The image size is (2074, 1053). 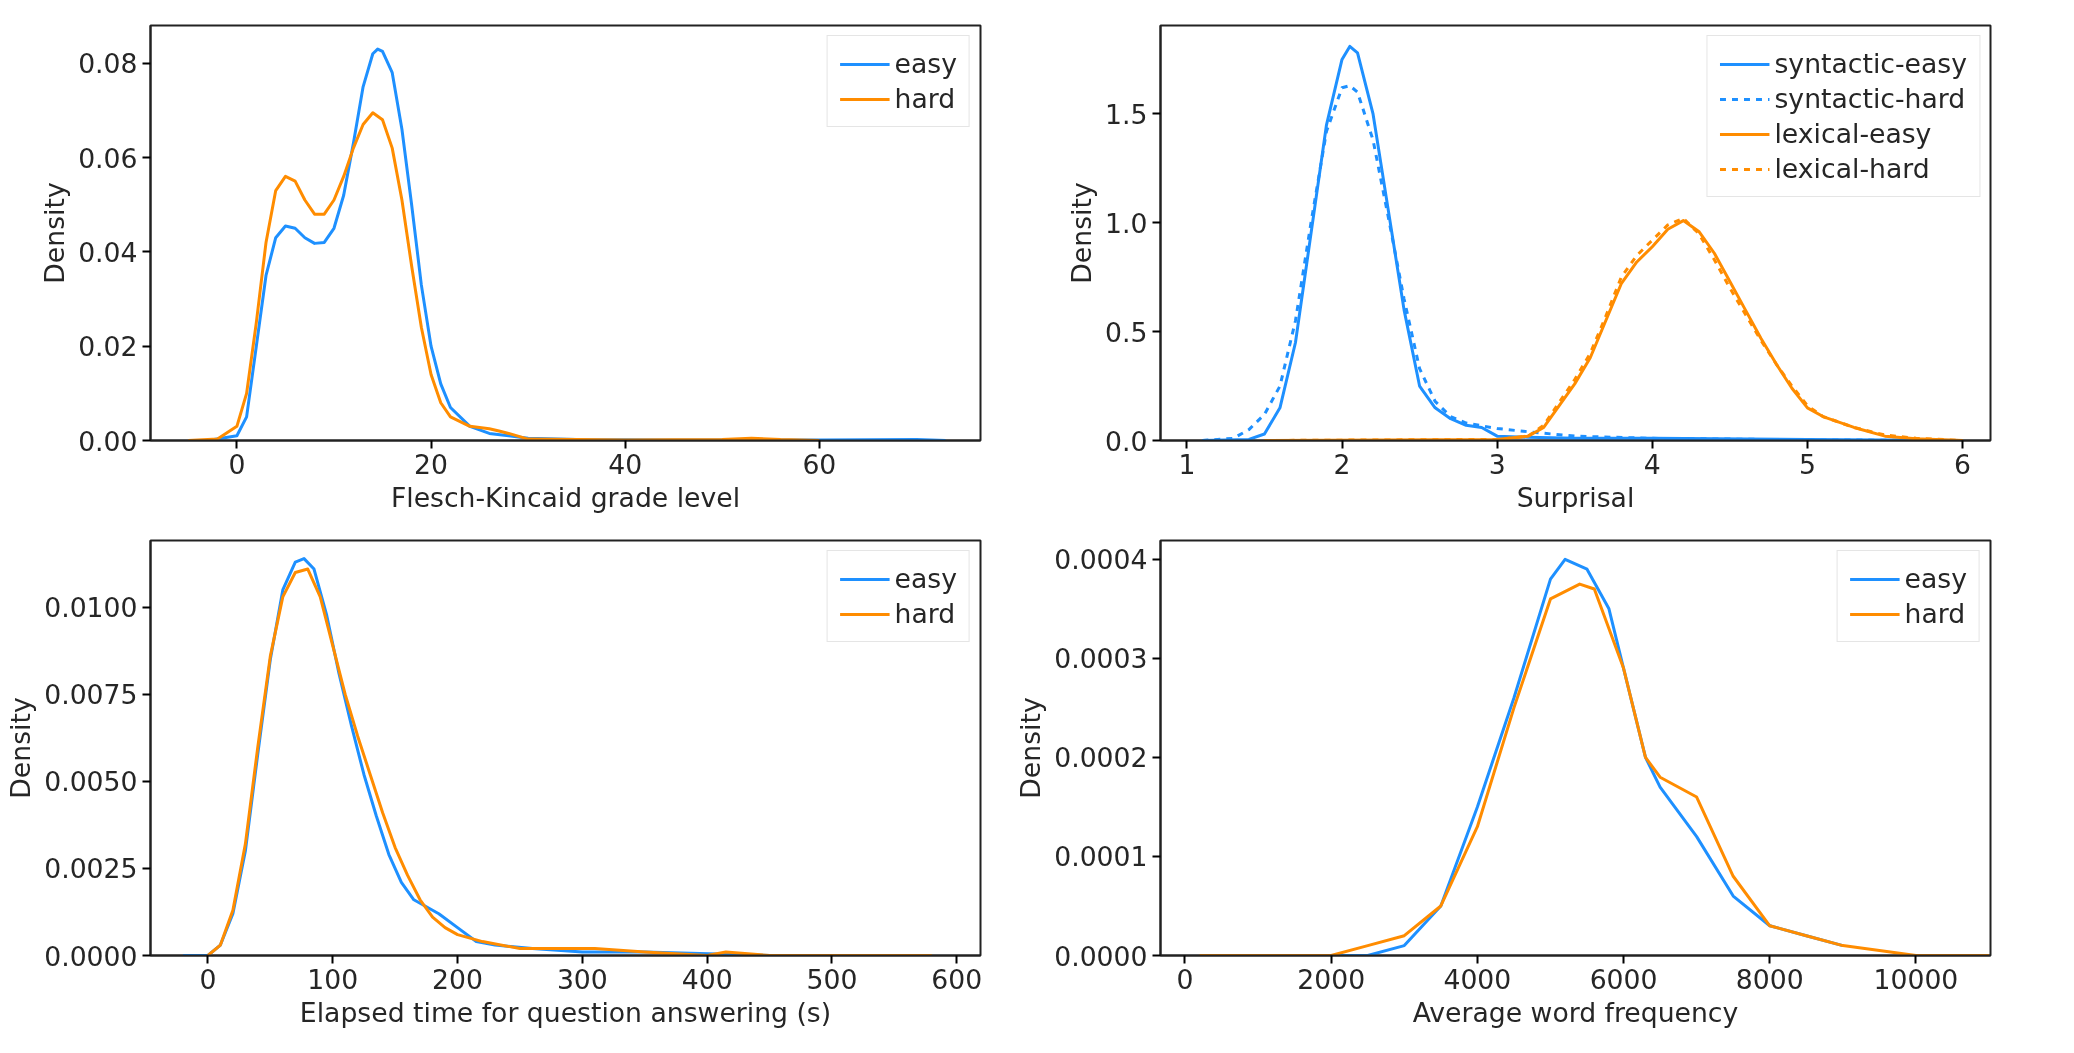 What do you see at coordinates (1126, 332) in the screenshot?
I see `y-tick-label: 0.5` at bounding box center [1126, 332].